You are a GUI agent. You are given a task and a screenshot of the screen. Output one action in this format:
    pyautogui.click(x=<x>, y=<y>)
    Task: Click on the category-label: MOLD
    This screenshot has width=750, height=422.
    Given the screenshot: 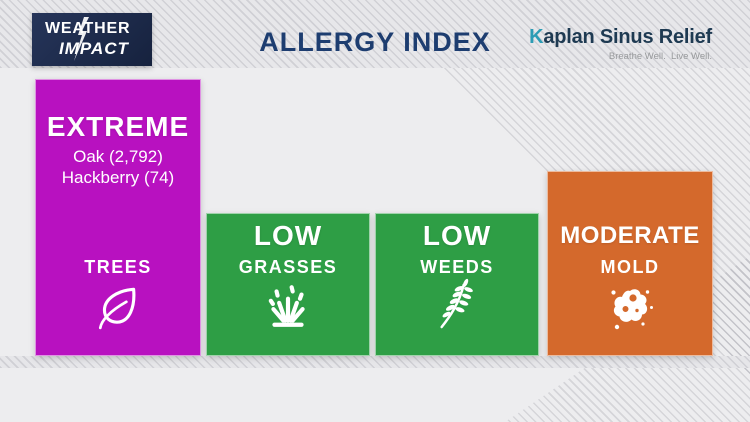 What is the action you would take?
    pyautogui.click(x=630, y=267)
    